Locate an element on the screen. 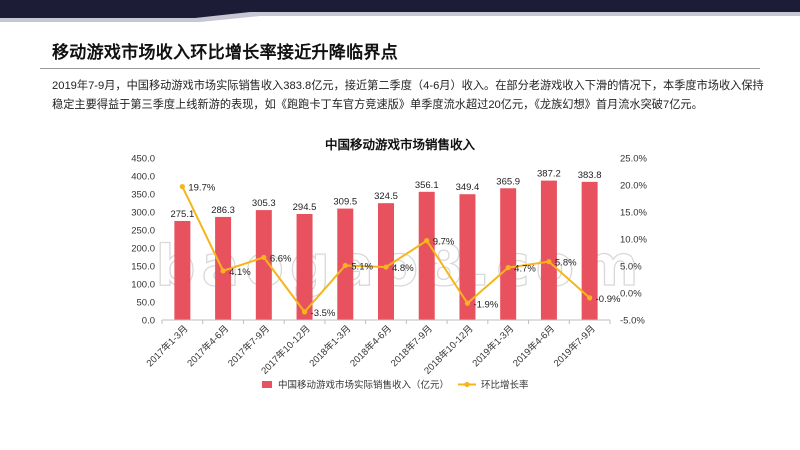 This screenshot has width=800, height=450. bar-value-label: 383.8 is located at coordinates (590, 175).